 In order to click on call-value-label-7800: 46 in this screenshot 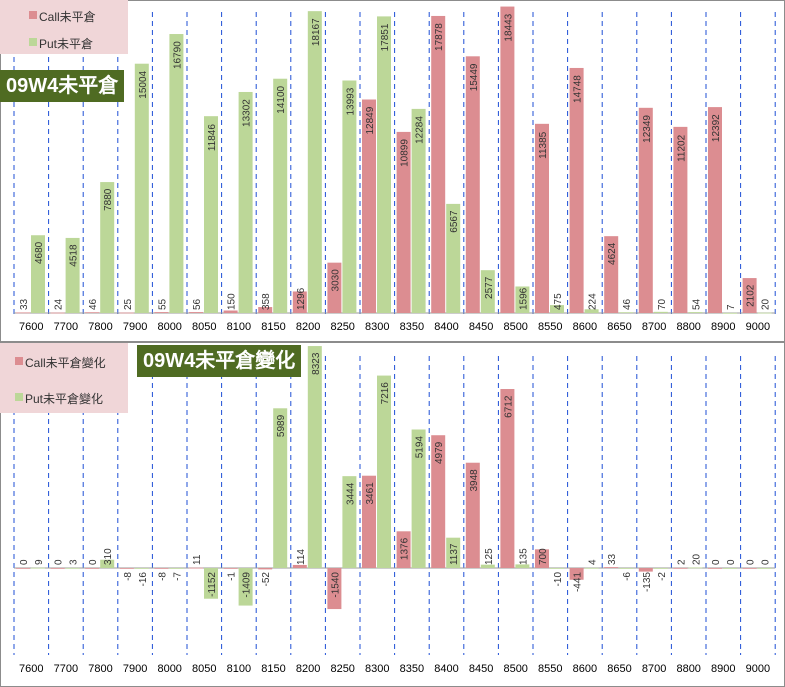, I will do `click(93, 304)`.